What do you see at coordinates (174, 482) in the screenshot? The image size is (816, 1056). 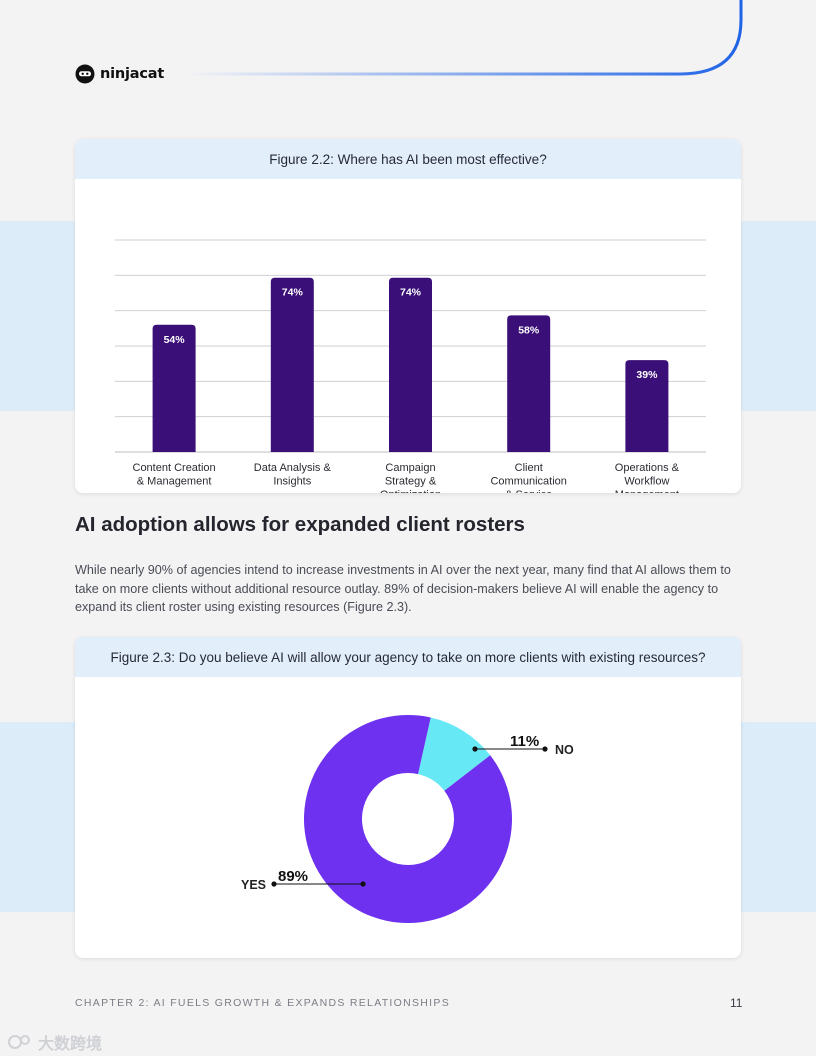 I see `category-label-line: & Management` at bounding box center [174, 482].